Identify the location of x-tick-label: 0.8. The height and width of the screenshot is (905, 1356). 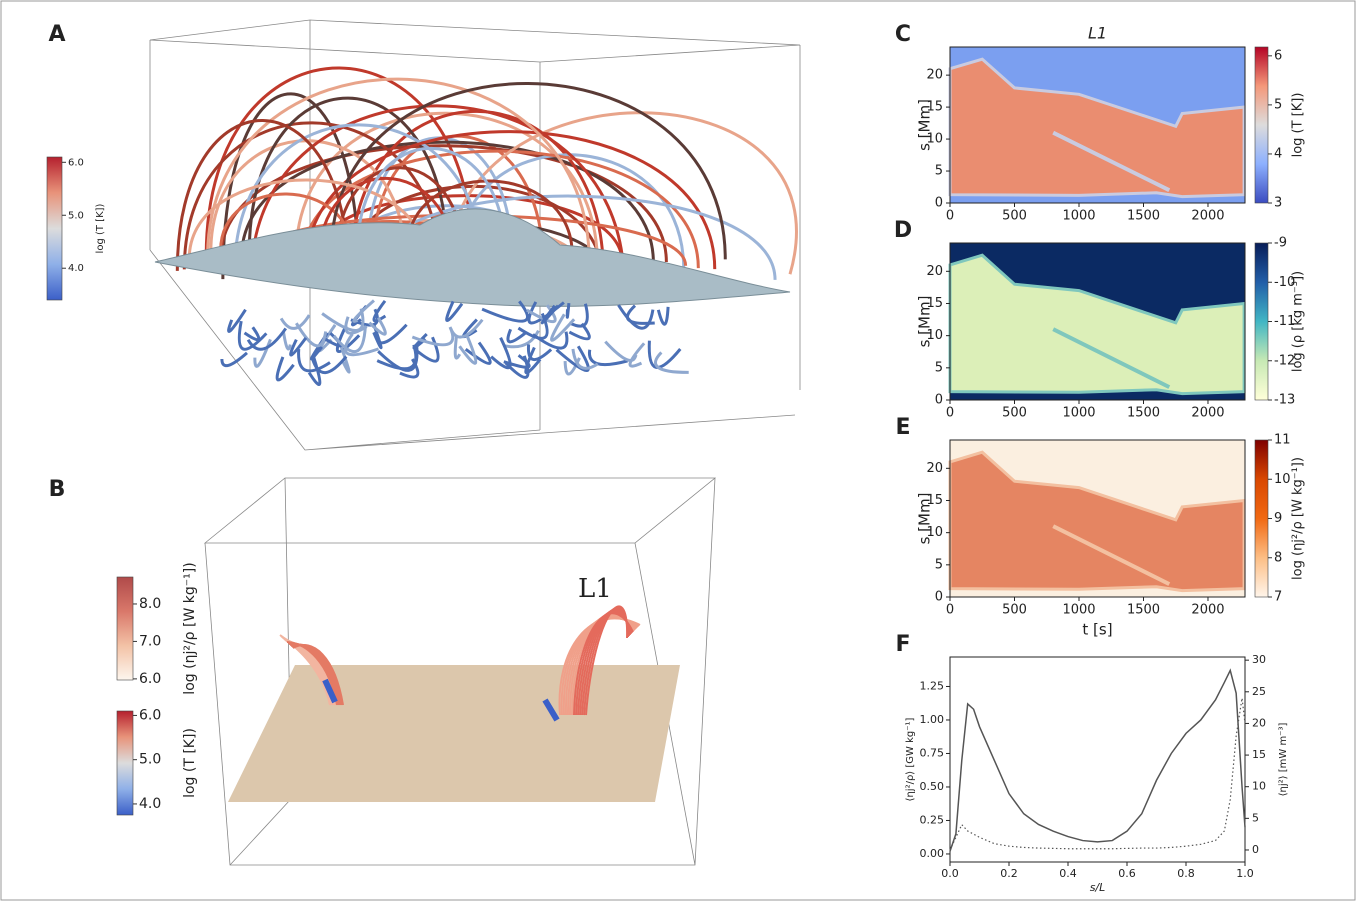
(1186, 873).